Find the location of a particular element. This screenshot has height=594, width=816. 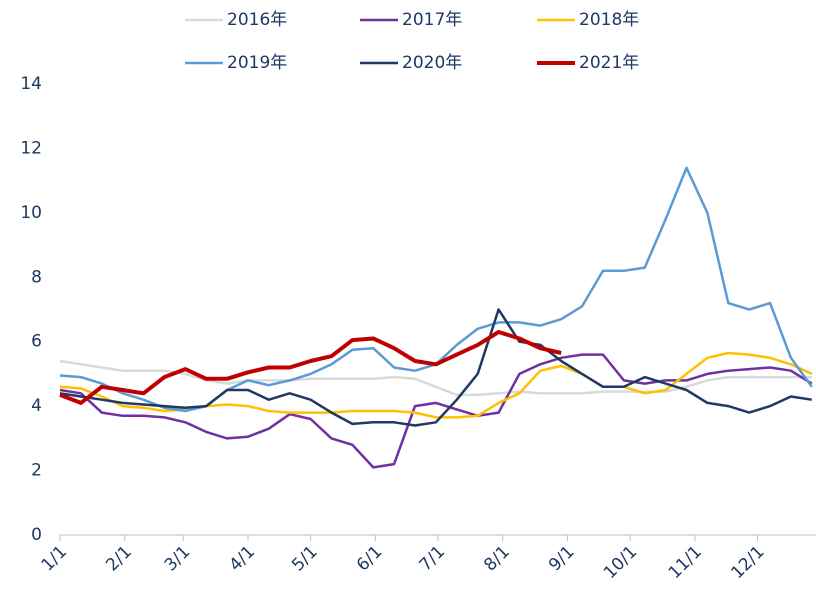

x-tick-label: 7/1 is located at coordinates (432, 558).